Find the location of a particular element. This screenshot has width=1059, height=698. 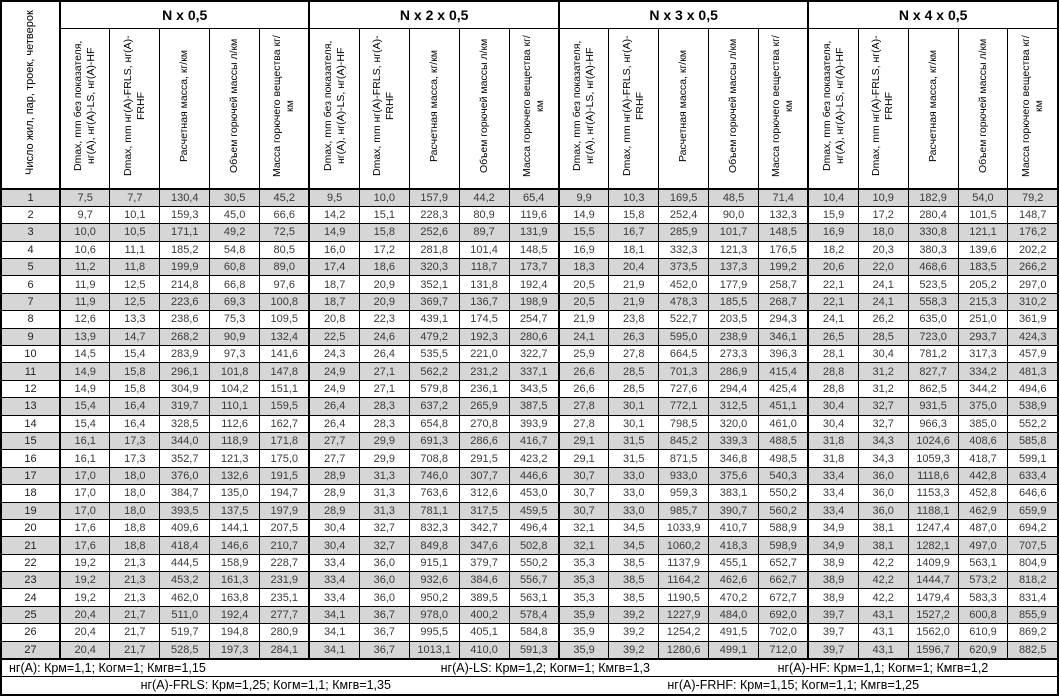

cell: 26,4 is located at coordinates (334, 423).